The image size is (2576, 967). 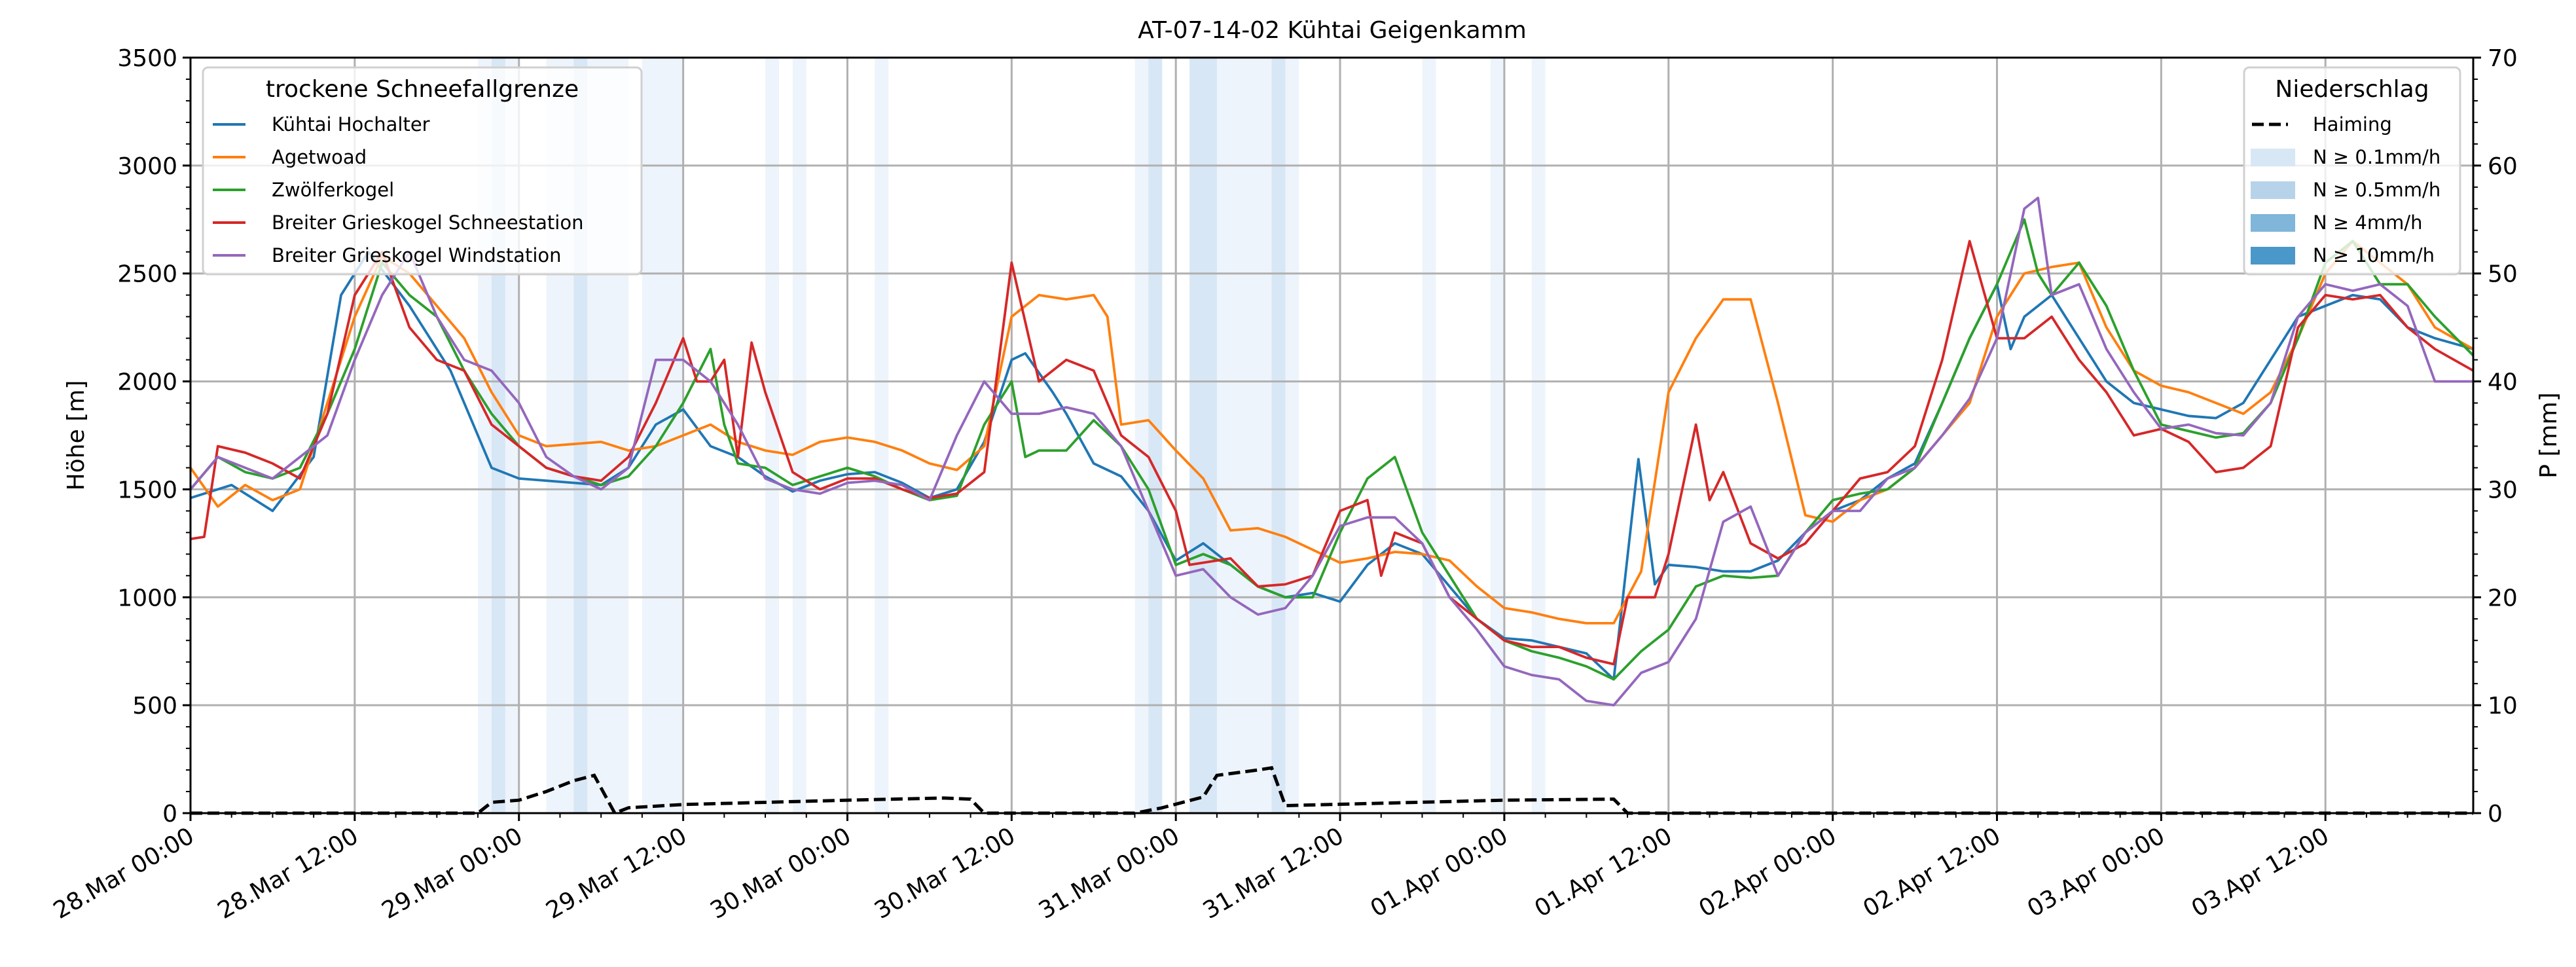 I want to click on x-tick-label: 28.Mar 00:00, so click(x=124, y=873).